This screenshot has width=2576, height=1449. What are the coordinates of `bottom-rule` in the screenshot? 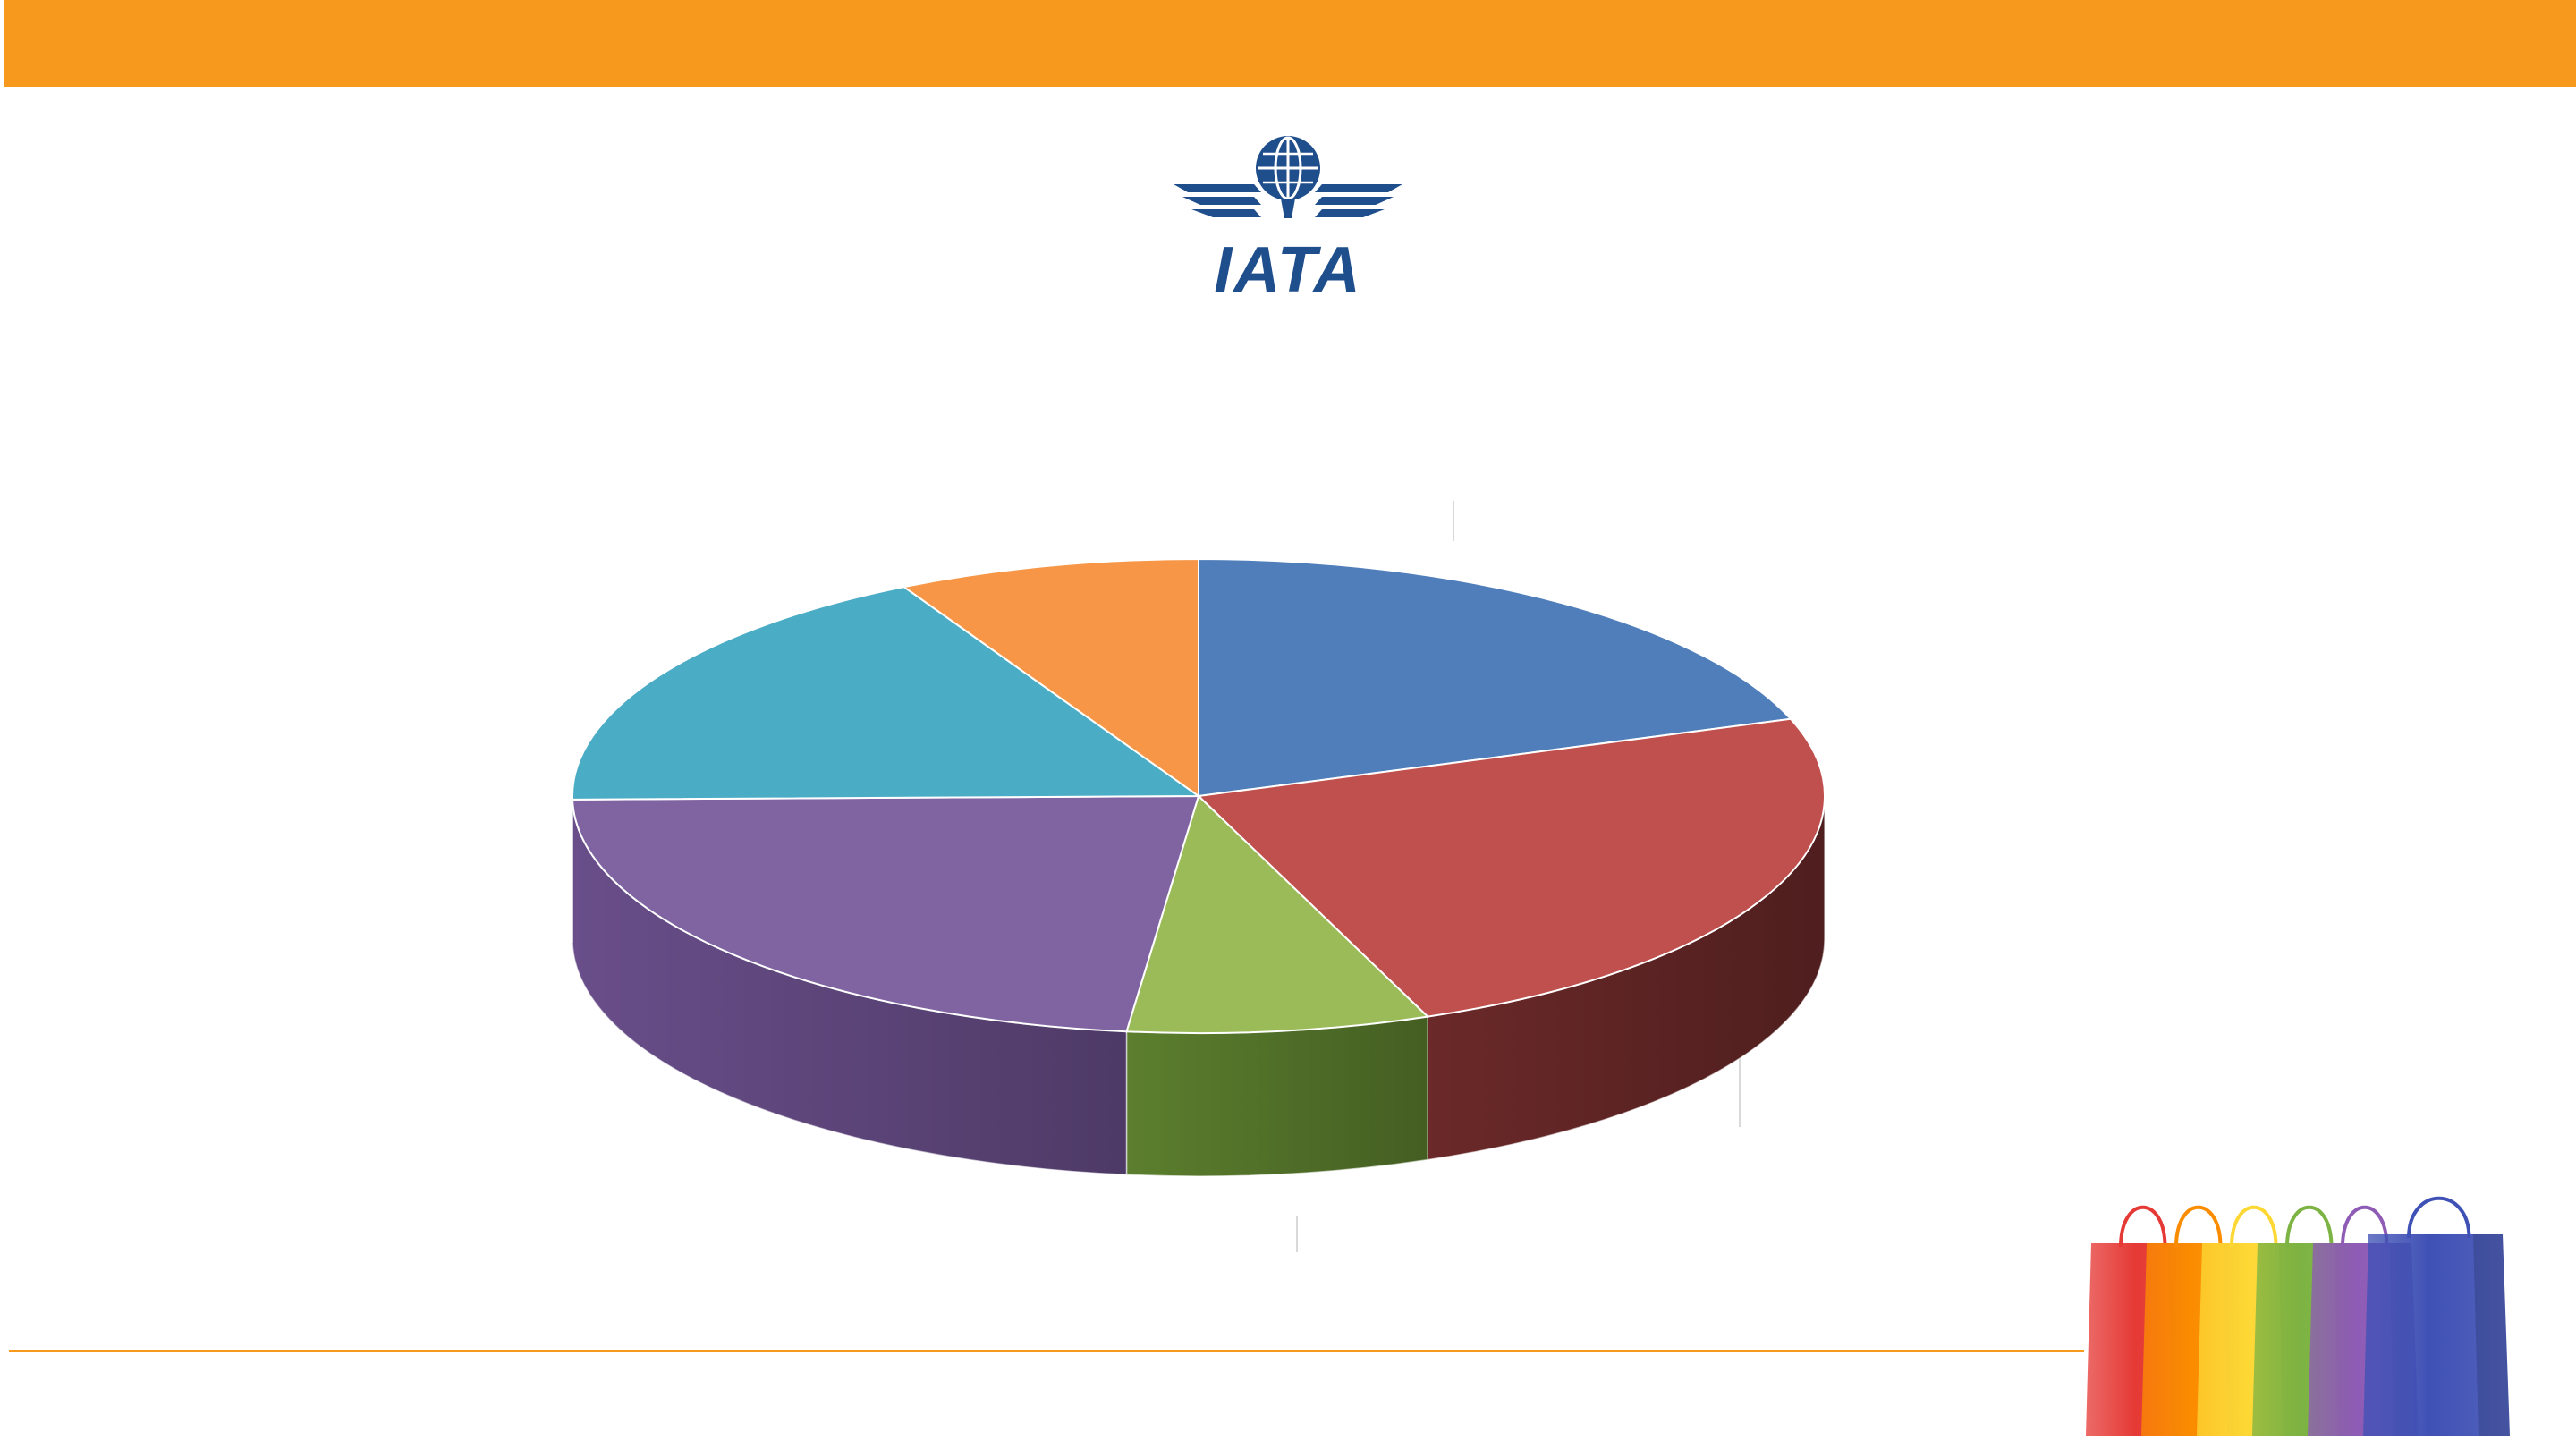 It's located at (1046, 1351).